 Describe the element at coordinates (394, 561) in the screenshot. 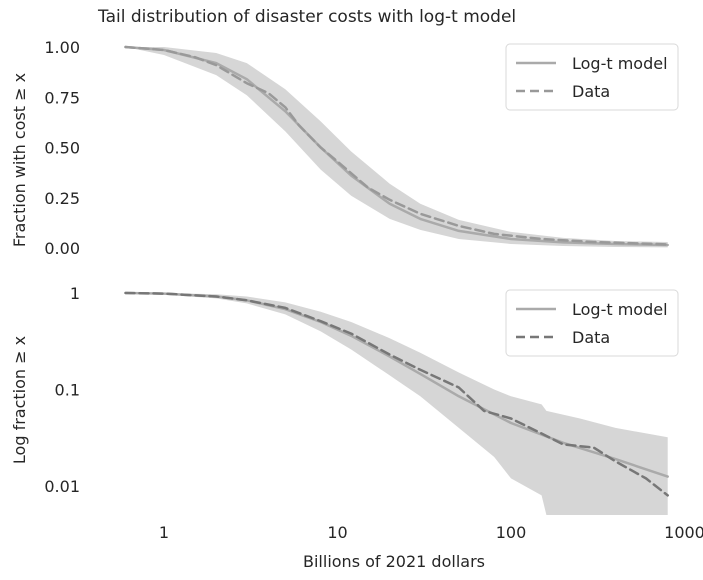

I see `x-axis-label: Billions of 2021 dollars` at that location.